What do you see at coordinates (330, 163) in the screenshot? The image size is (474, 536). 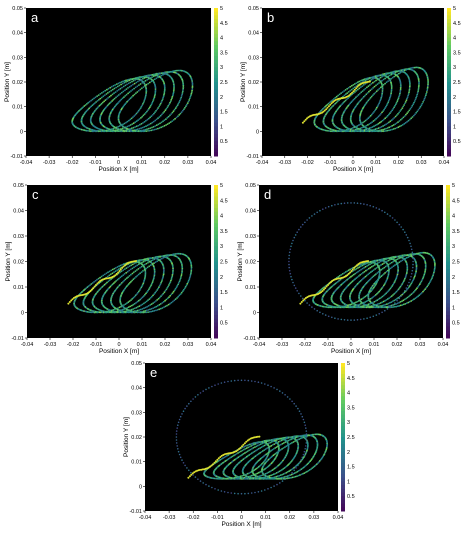 I see `x-tick-label: -0.01` at bounding box center [330, 163].